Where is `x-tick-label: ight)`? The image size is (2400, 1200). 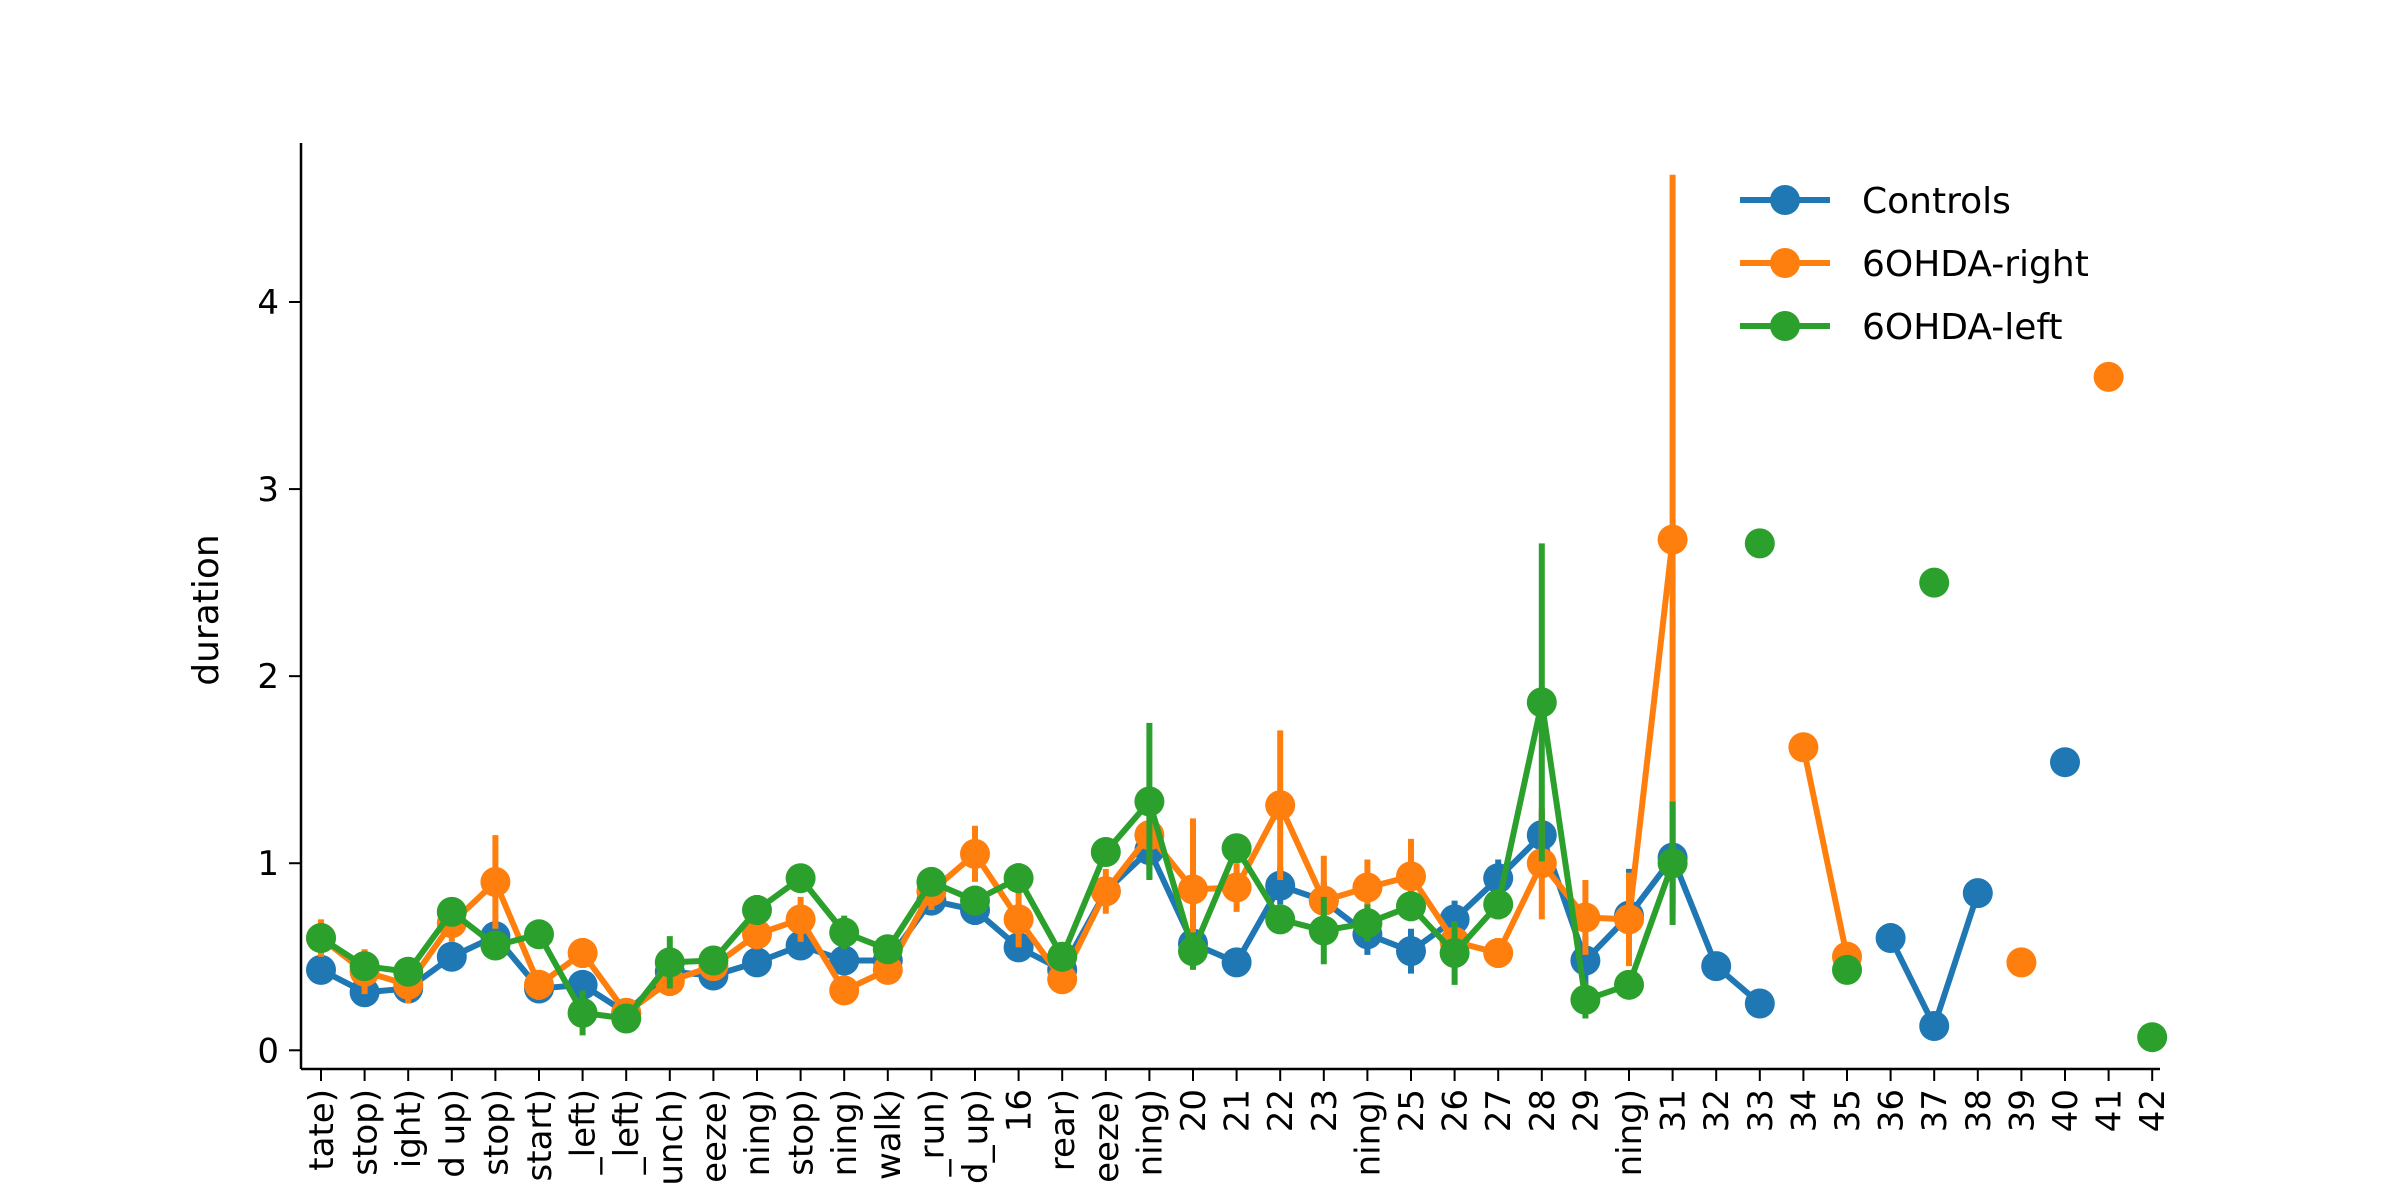 x-tick-label: ight) is located at coordinates (409, 1128).